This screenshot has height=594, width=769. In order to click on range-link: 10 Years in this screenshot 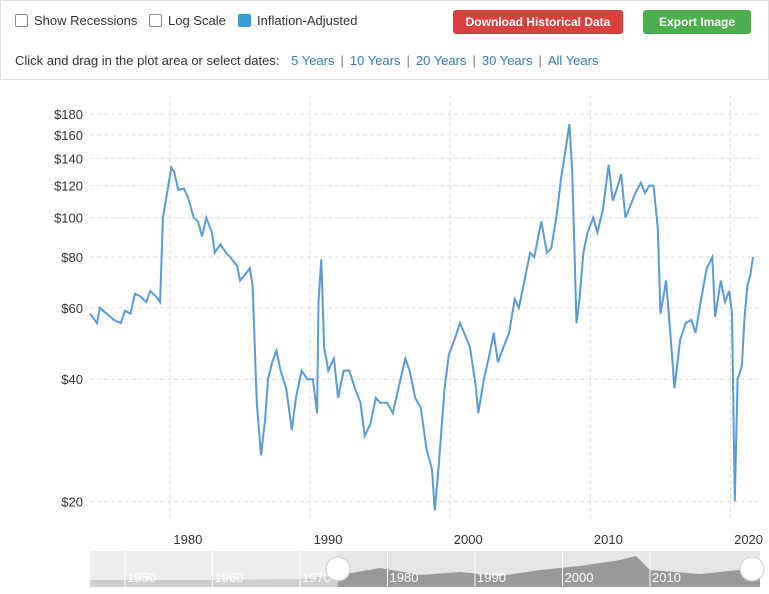, I will do `click(375, 60)`.